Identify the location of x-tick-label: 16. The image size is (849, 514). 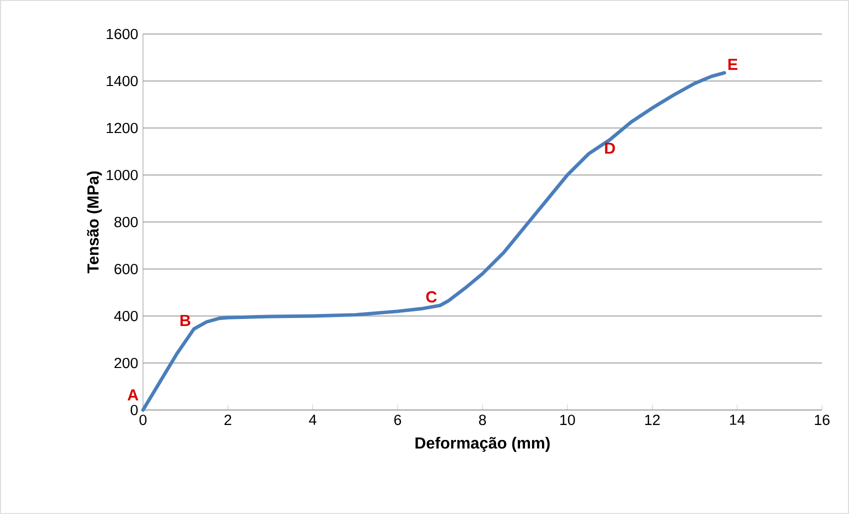
(822, 420).